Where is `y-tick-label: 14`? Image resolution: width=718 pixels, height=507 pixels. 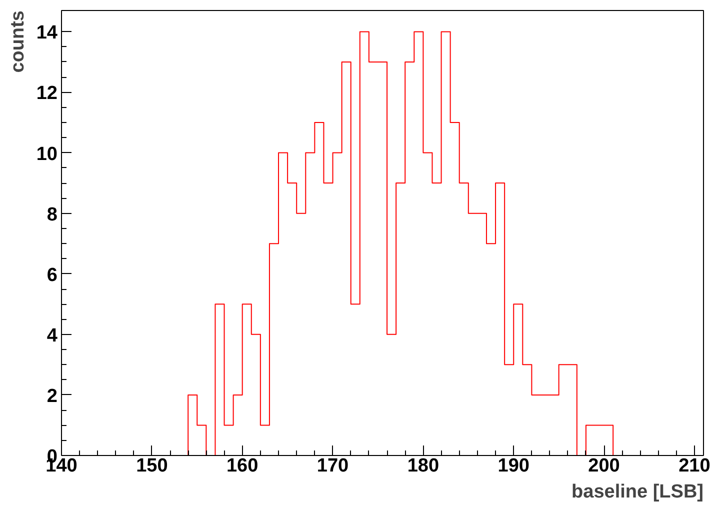
y-tick-label: 14 is located at coordinates (47, 33).